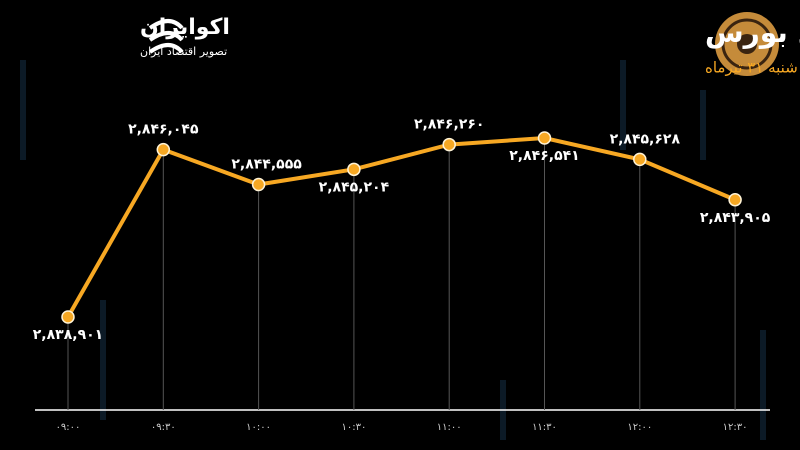 Image resolution: width=800 pixels, height=450 pixels. I want to click on value-label: ۲,۸۴۴,۵۵۵, so click(266, 165).